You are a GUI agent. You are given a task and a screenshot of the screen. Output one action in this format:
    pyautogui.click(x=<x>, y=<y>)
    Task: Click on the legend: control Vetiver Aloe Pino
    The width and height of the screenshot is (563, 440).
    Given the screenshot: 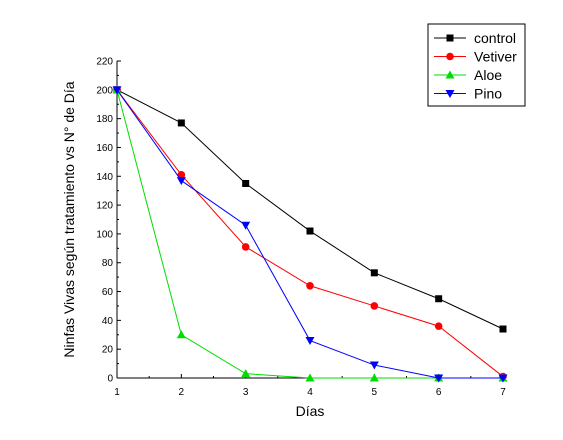 What is the action you would take?
    pyautogui.click(x=476, y=65)
    